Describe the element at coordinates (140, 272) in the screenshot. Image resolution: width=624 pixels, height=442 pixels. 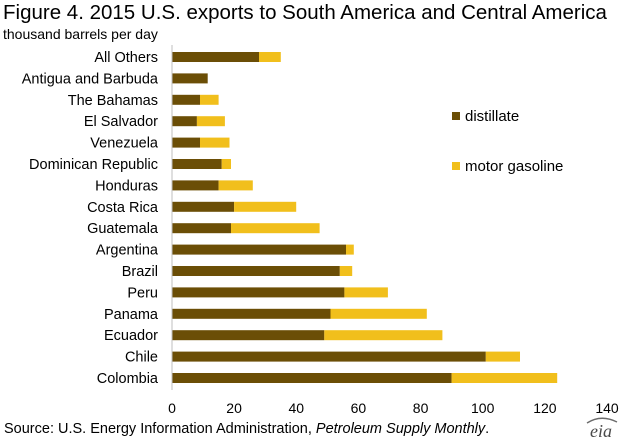
I see `category-label-brazil: Brazil` at that location.